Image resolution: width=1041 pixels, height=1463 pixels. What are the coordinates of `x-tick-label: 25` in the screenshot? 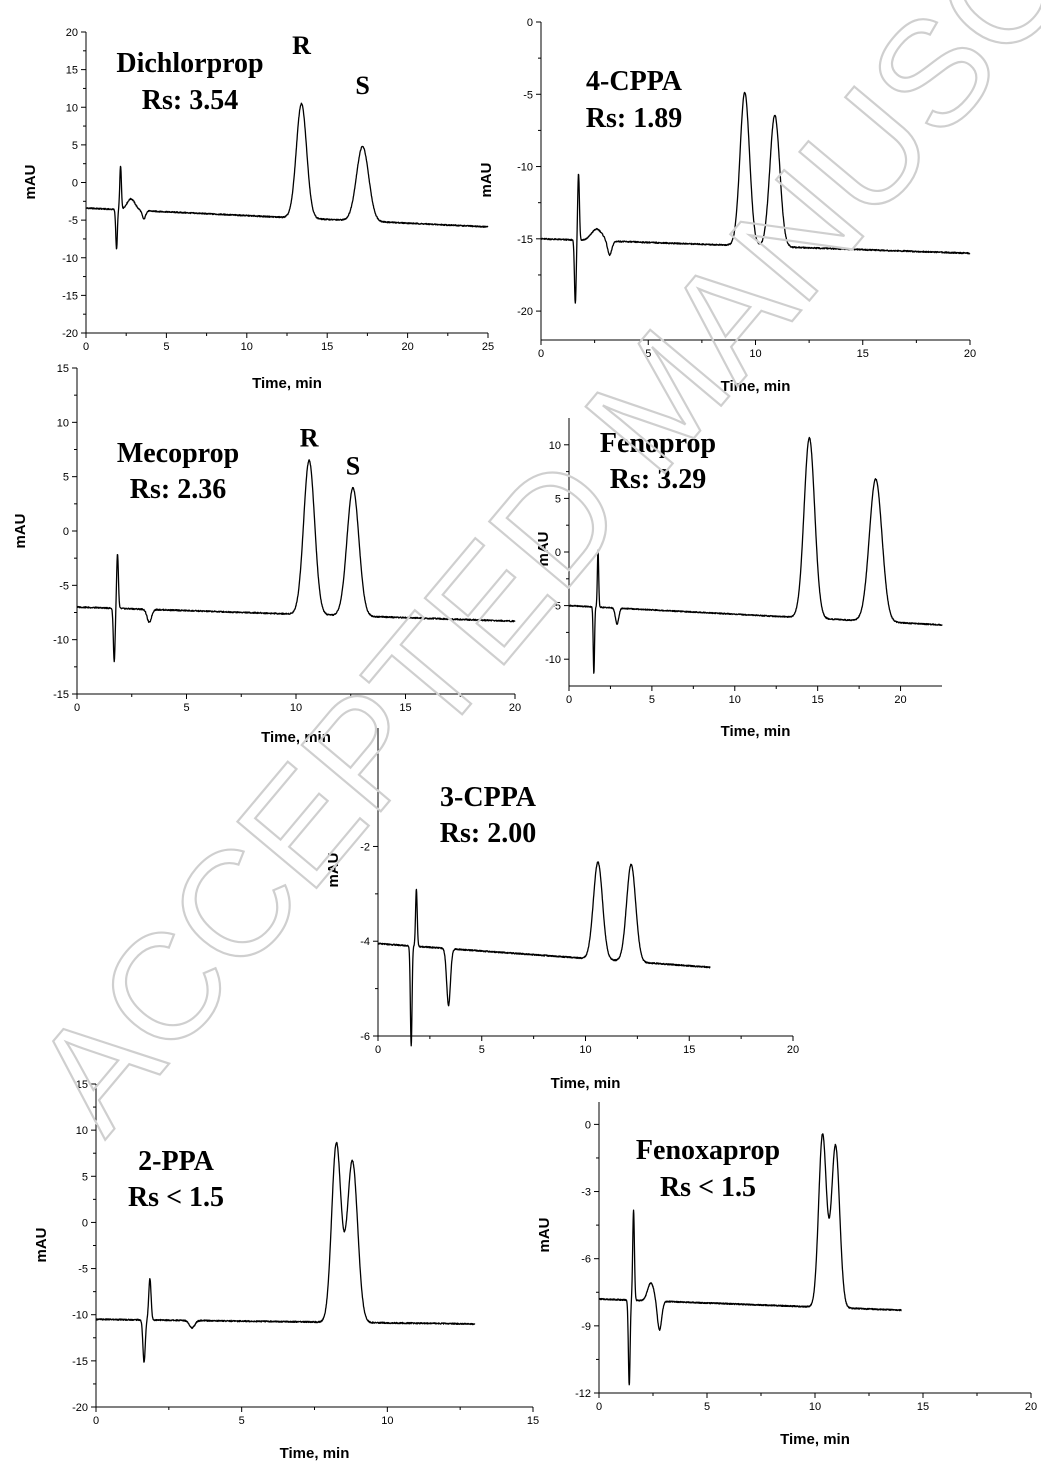 It's located at (488, 347).